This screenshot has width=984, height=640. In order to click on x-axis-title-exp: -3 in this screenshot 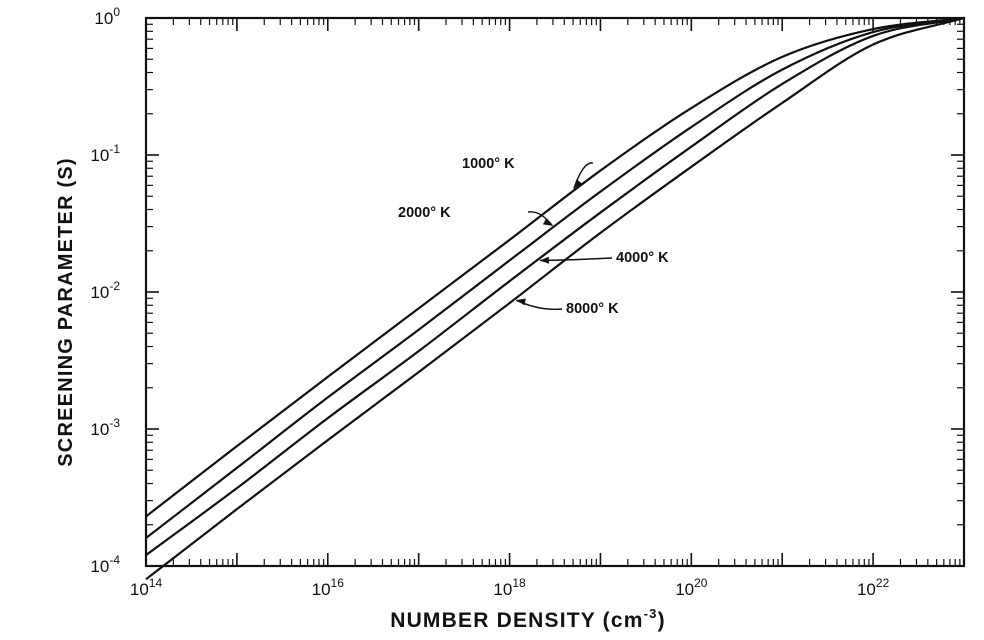, I will do `click(651, 613)`.